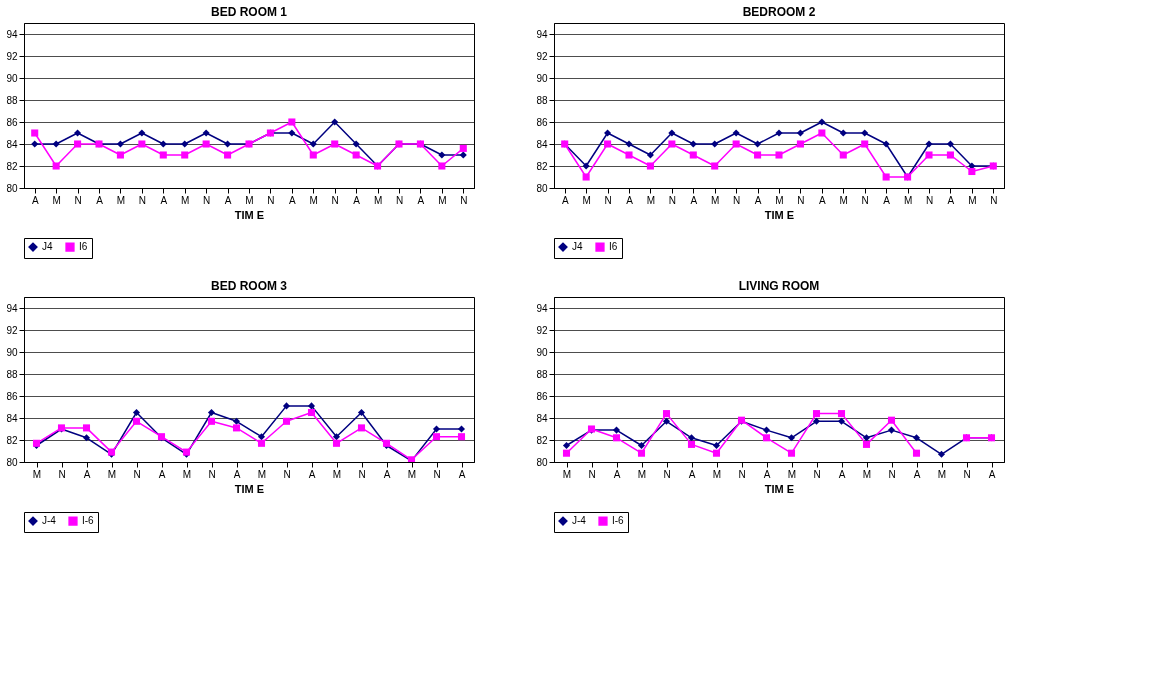 The image size is (1168, 687). I want to click on legend-label: J-4, so click(49, 521).